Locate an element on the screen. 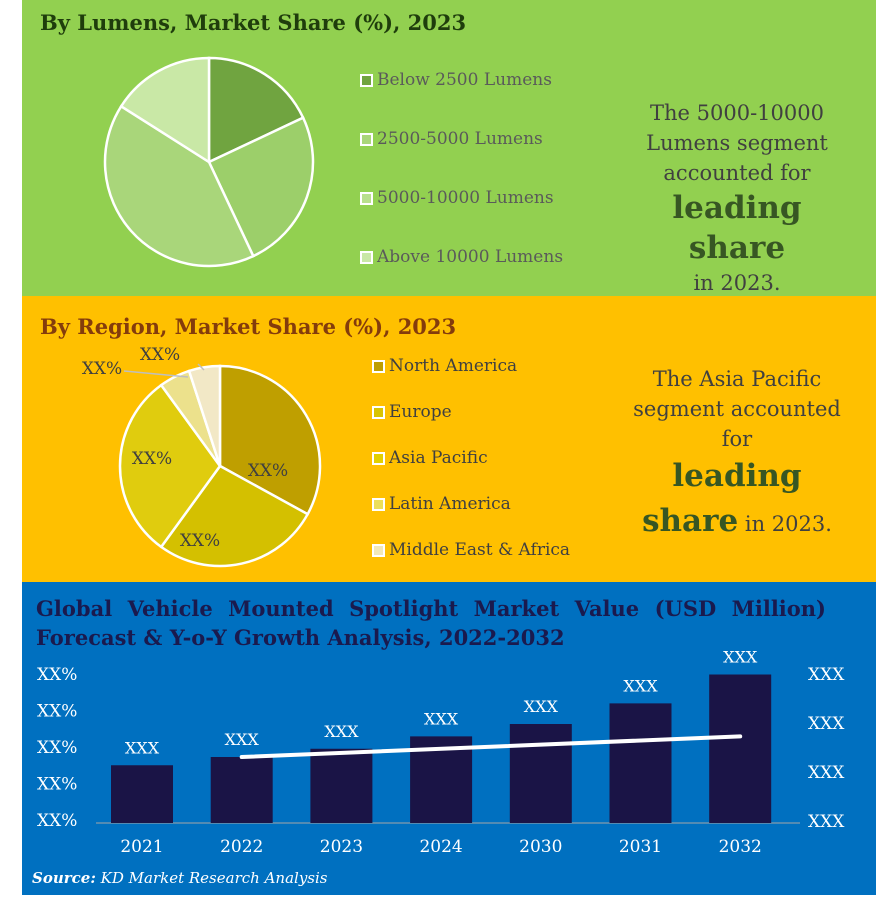 This screenshot has width=876, height=901. legend-label: Latin America is located at coordinates (450, 504).